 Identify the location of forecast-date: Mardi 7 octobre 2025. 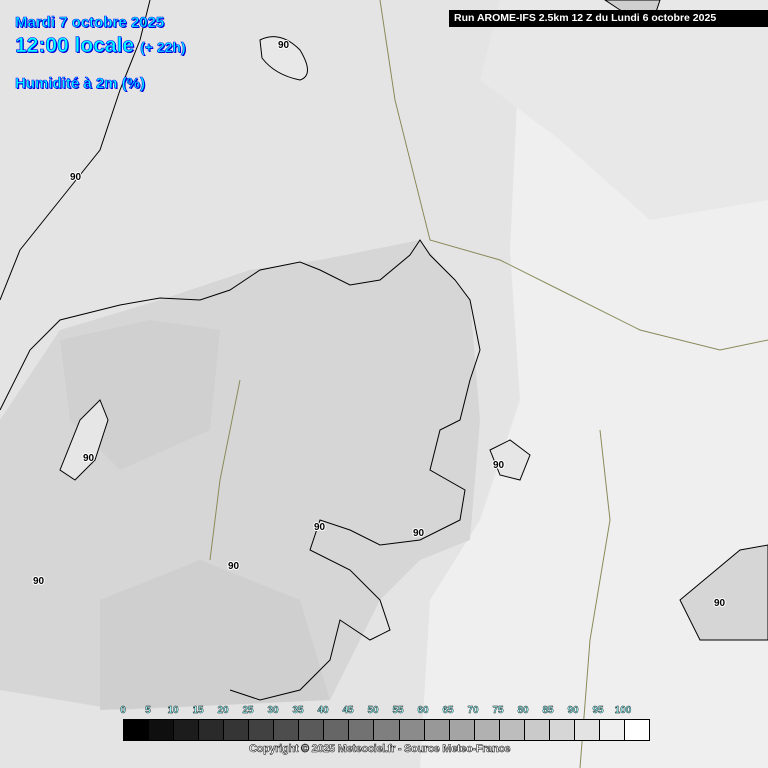
(90, 23).